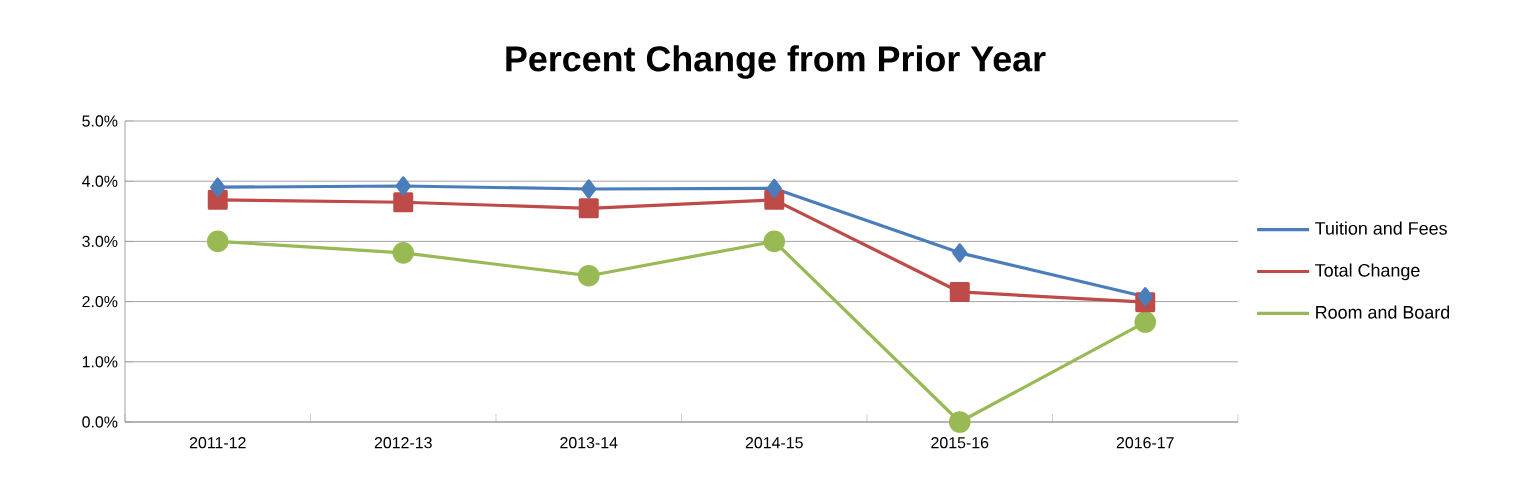 This screenshot has height=484, width=1524. Describe the element at coordinates (217, 443) in the screenshot. I see `x-tick-label: 2011-12` at that location.